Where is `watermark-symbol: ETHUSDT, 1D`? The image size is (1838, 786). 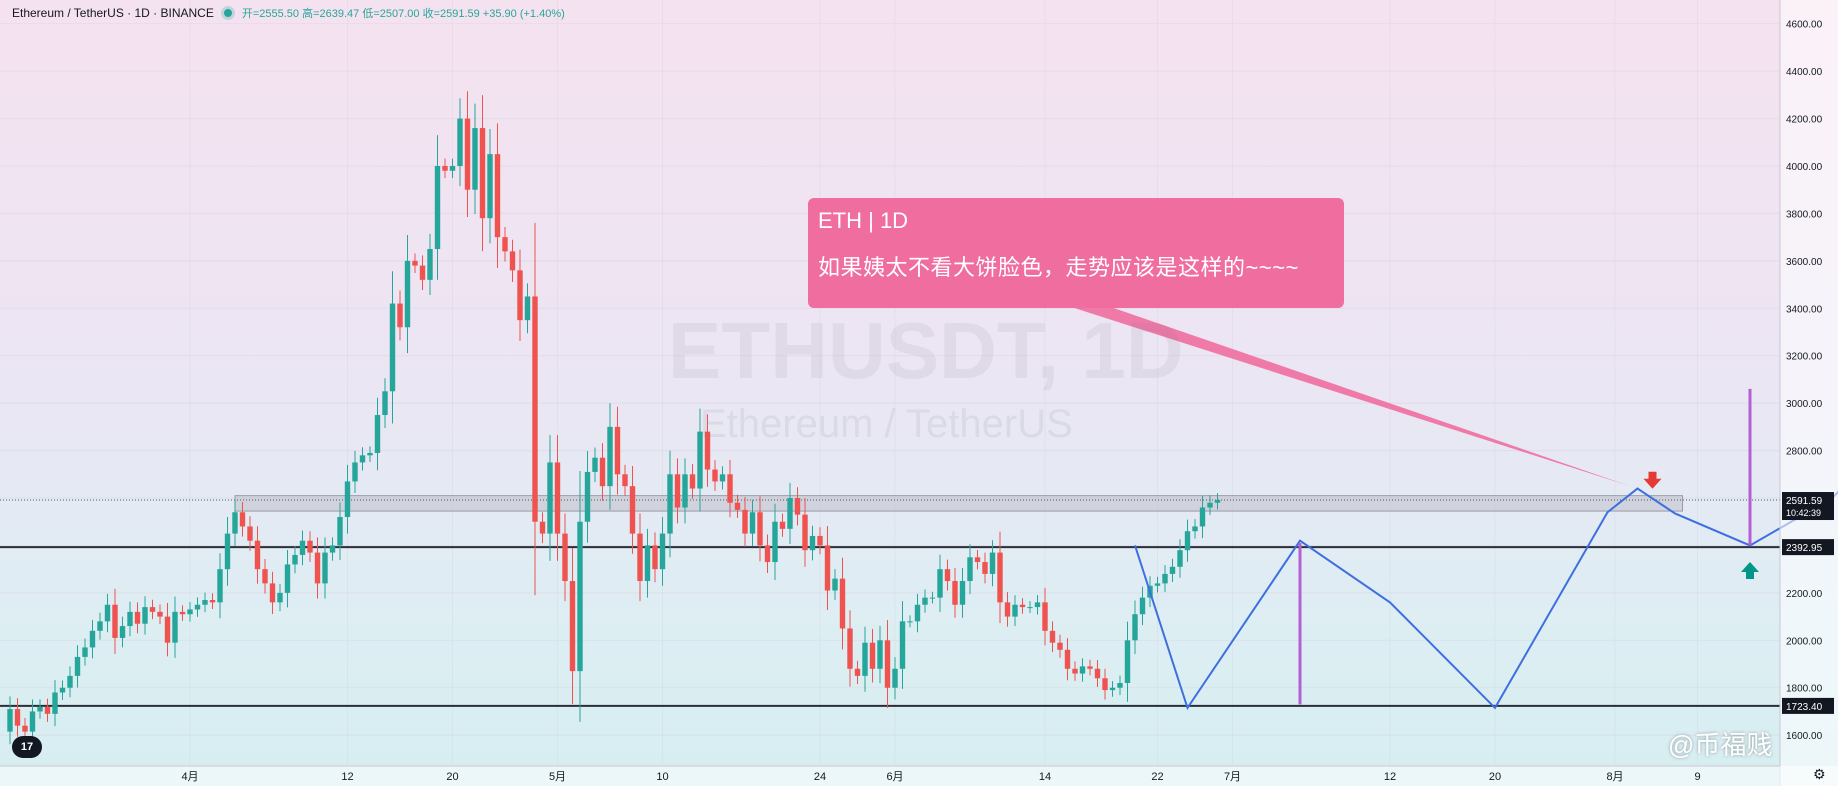
watermark-symbol: ETHUSDT, 1D is located at coordinates (926, 350).